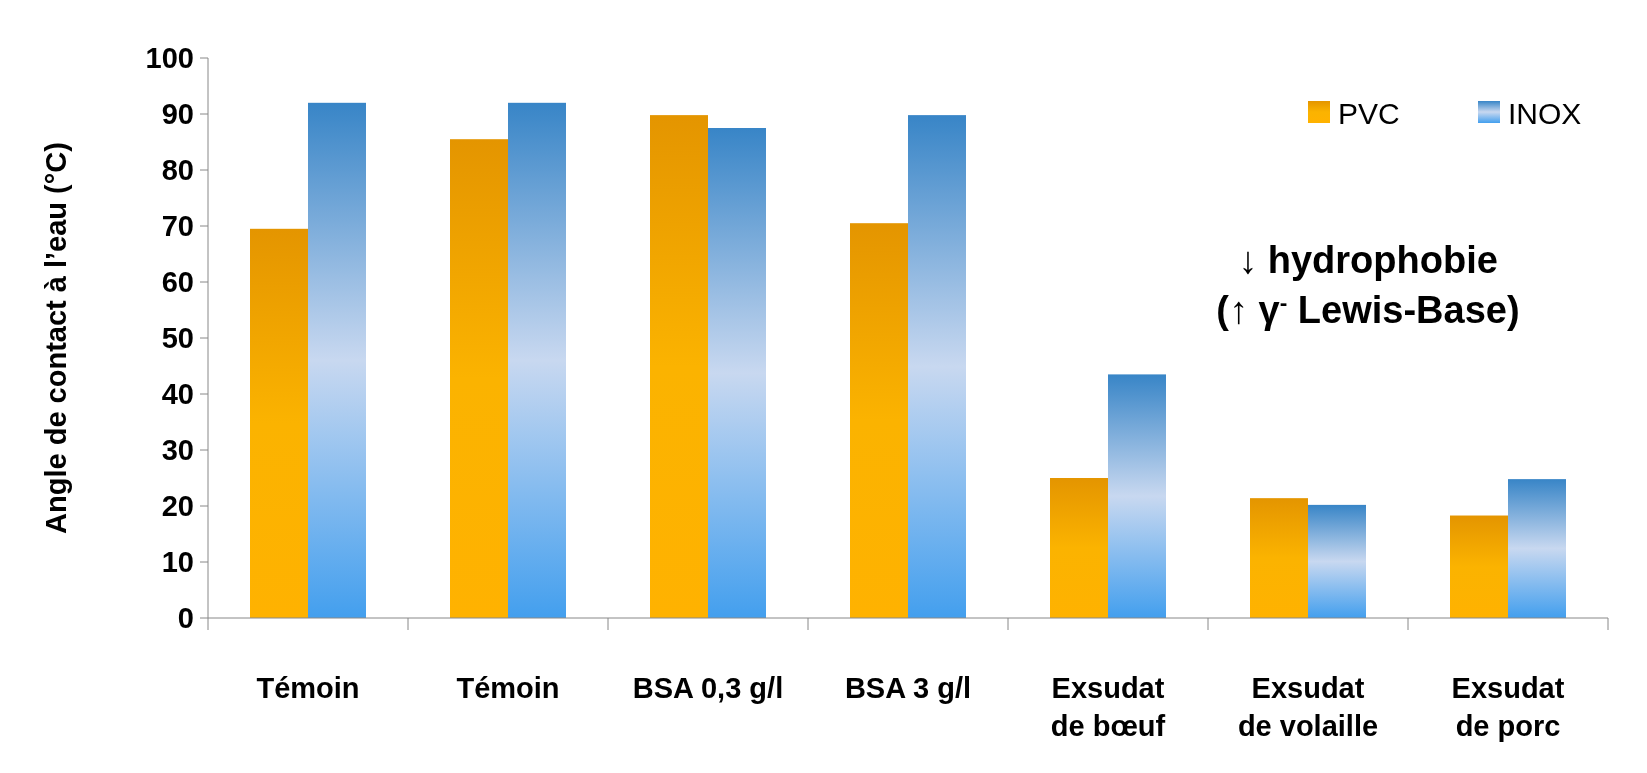 Image resolution: width=1647 pixels, height=773 pixels. I want to click on legend-label: PVC, so click(1369, 113).